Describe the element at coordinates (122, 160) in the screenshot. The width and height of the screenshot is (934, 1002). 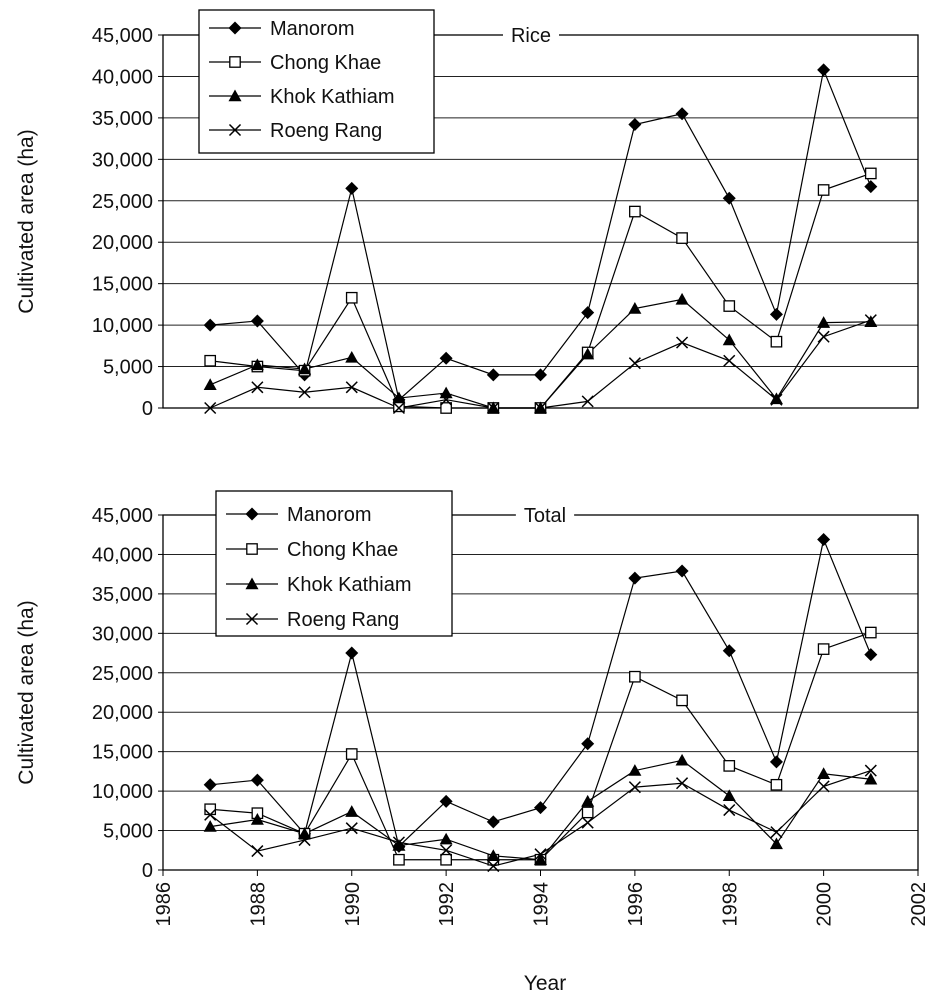
I see `y-tick-label: 30,000` at that location.